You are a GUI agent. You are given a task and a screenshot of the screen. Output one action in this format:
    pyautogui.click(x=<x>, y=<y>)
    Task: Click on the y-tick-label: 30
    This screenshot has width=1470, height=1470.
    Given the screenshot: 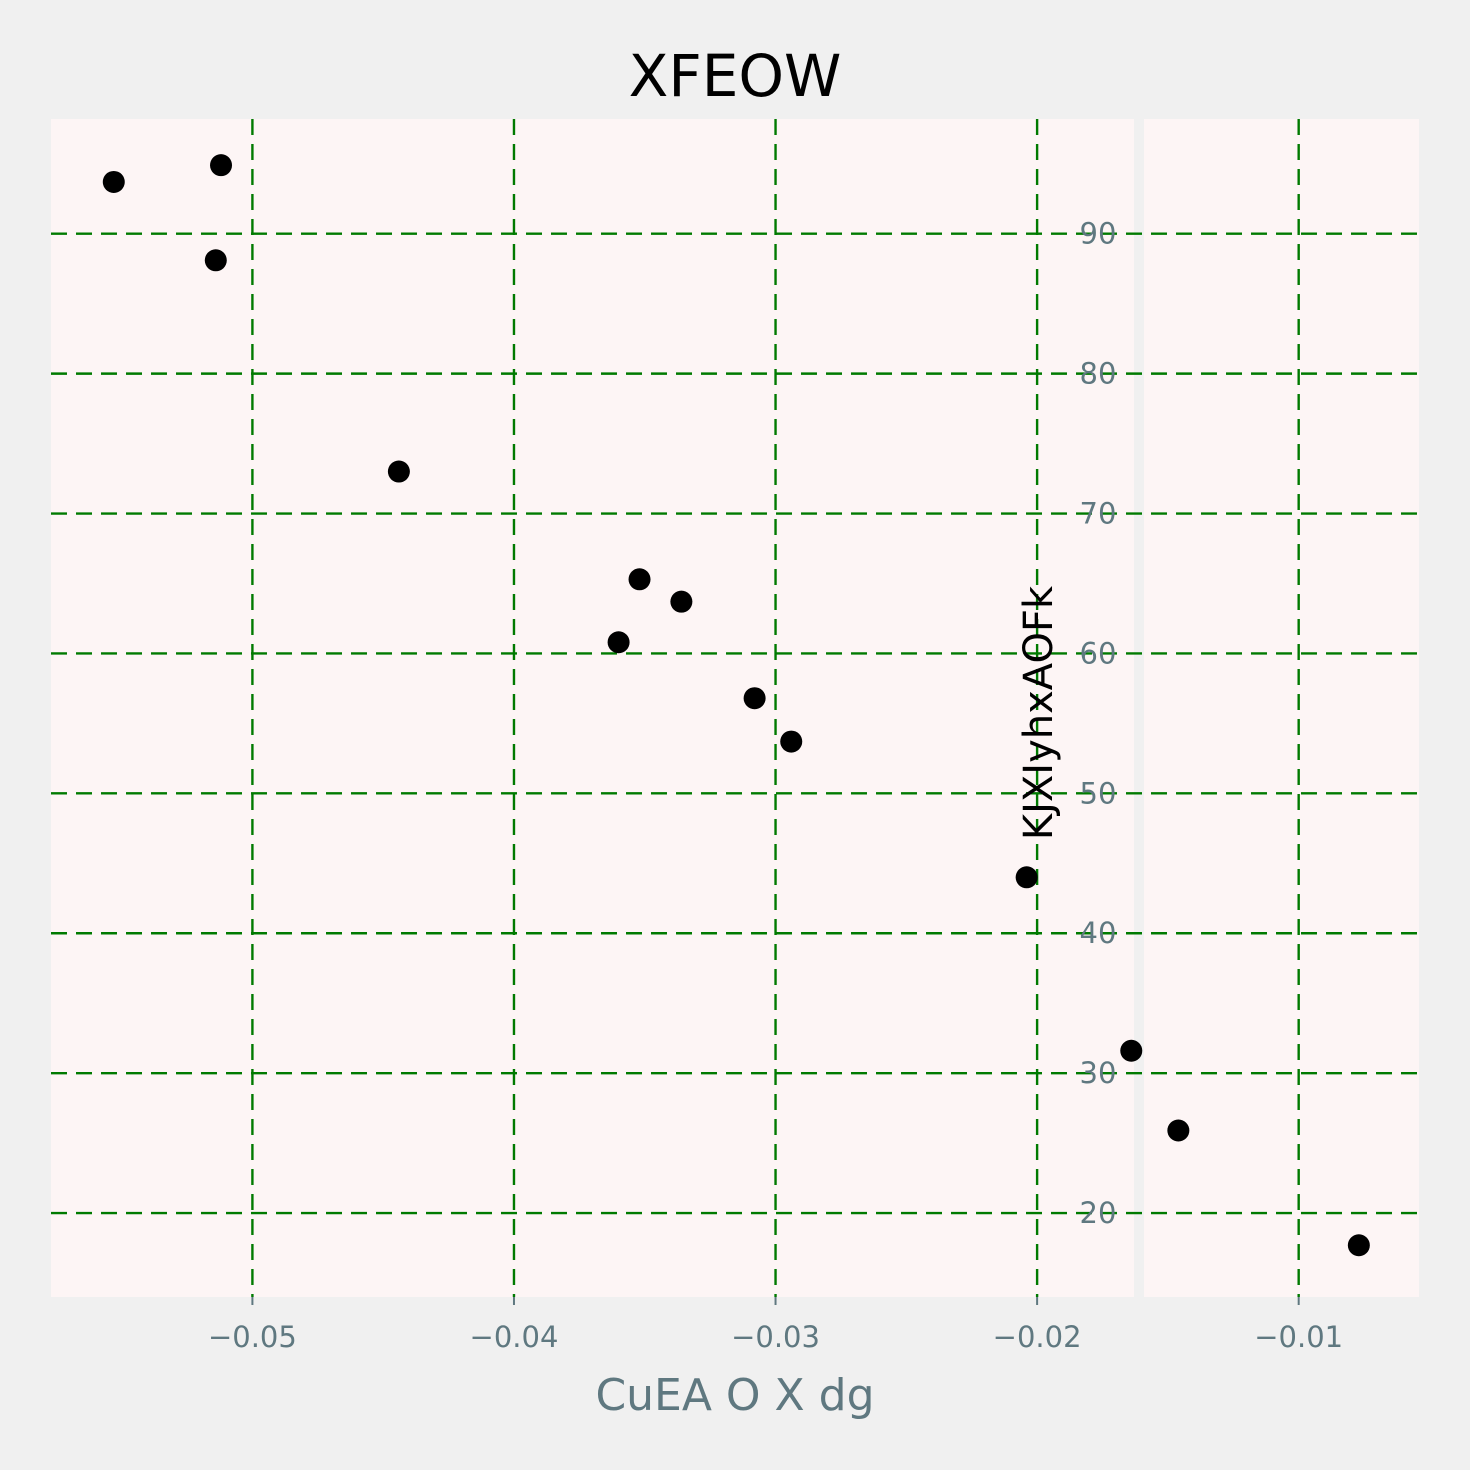 What is the action you would take?
    pyautogui.click(x=1098, y=1073)
    